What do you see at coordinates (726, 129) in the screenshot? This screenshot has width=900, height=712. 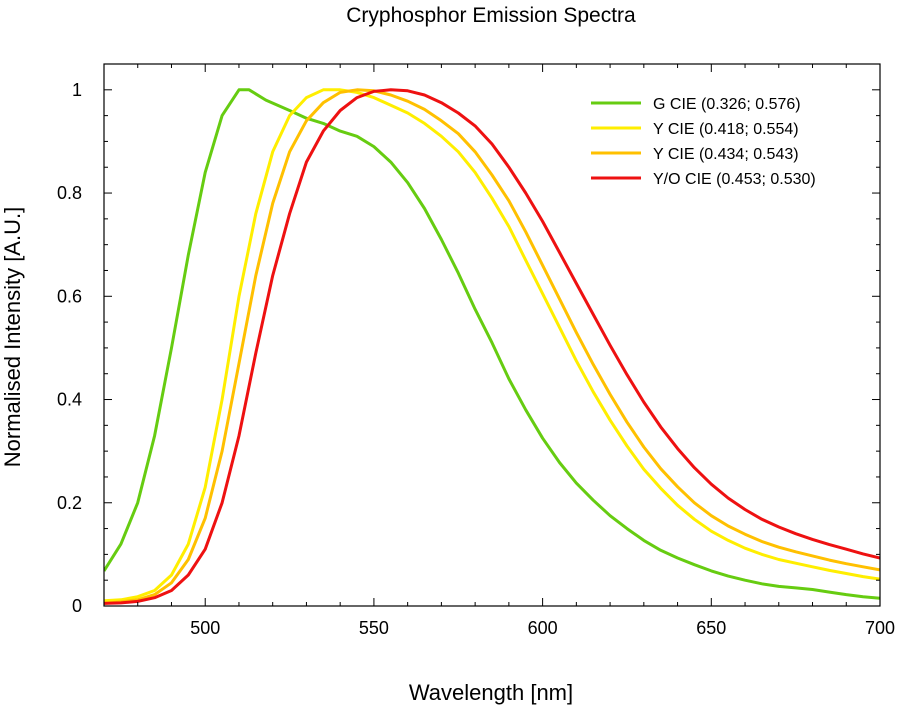 I see `legend-label: Y CIE (0.418; 0.554)` at bounding box center [726, 129].